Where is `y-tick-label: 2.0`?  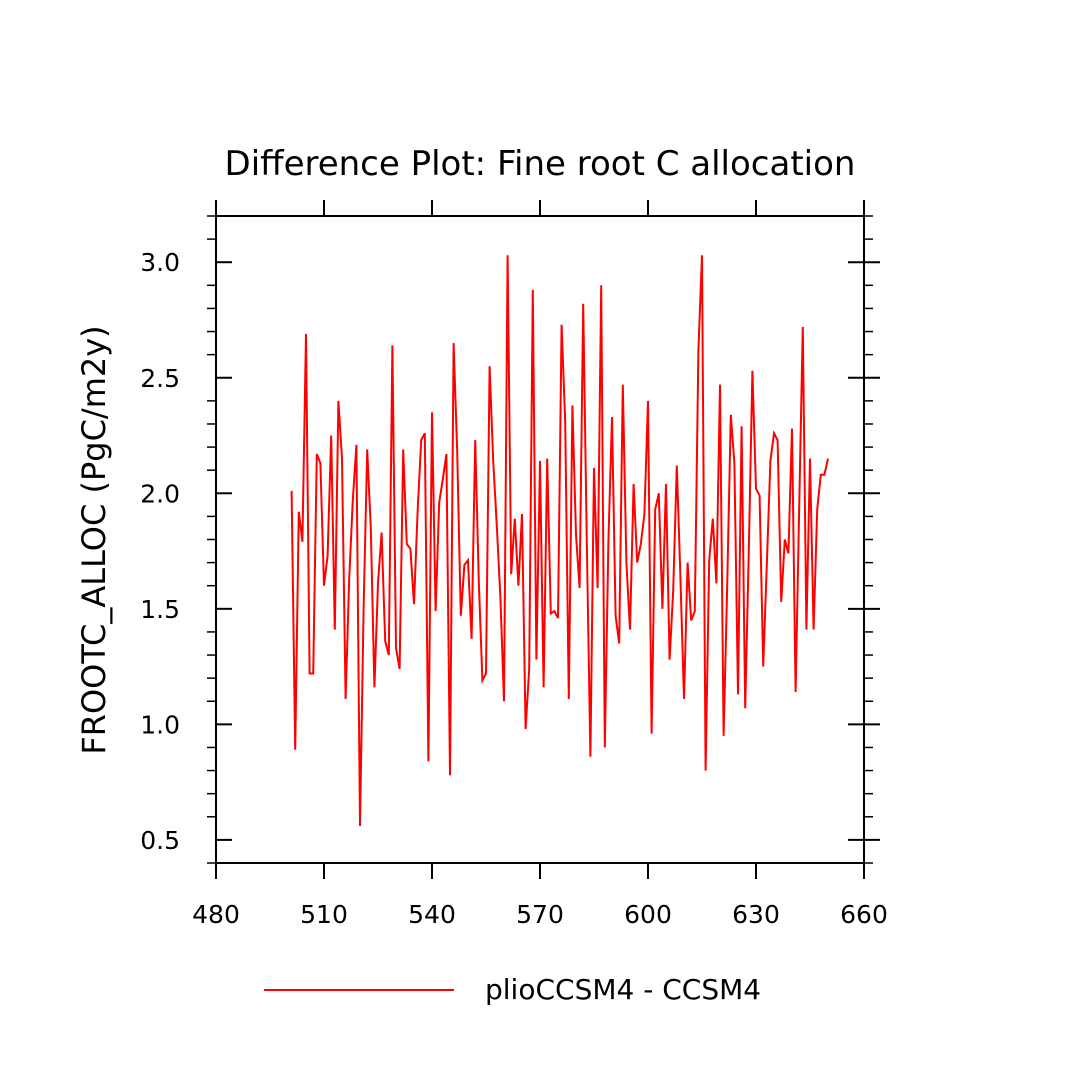 y-tick-label: 2.0 is located at coordinates (160, 493).